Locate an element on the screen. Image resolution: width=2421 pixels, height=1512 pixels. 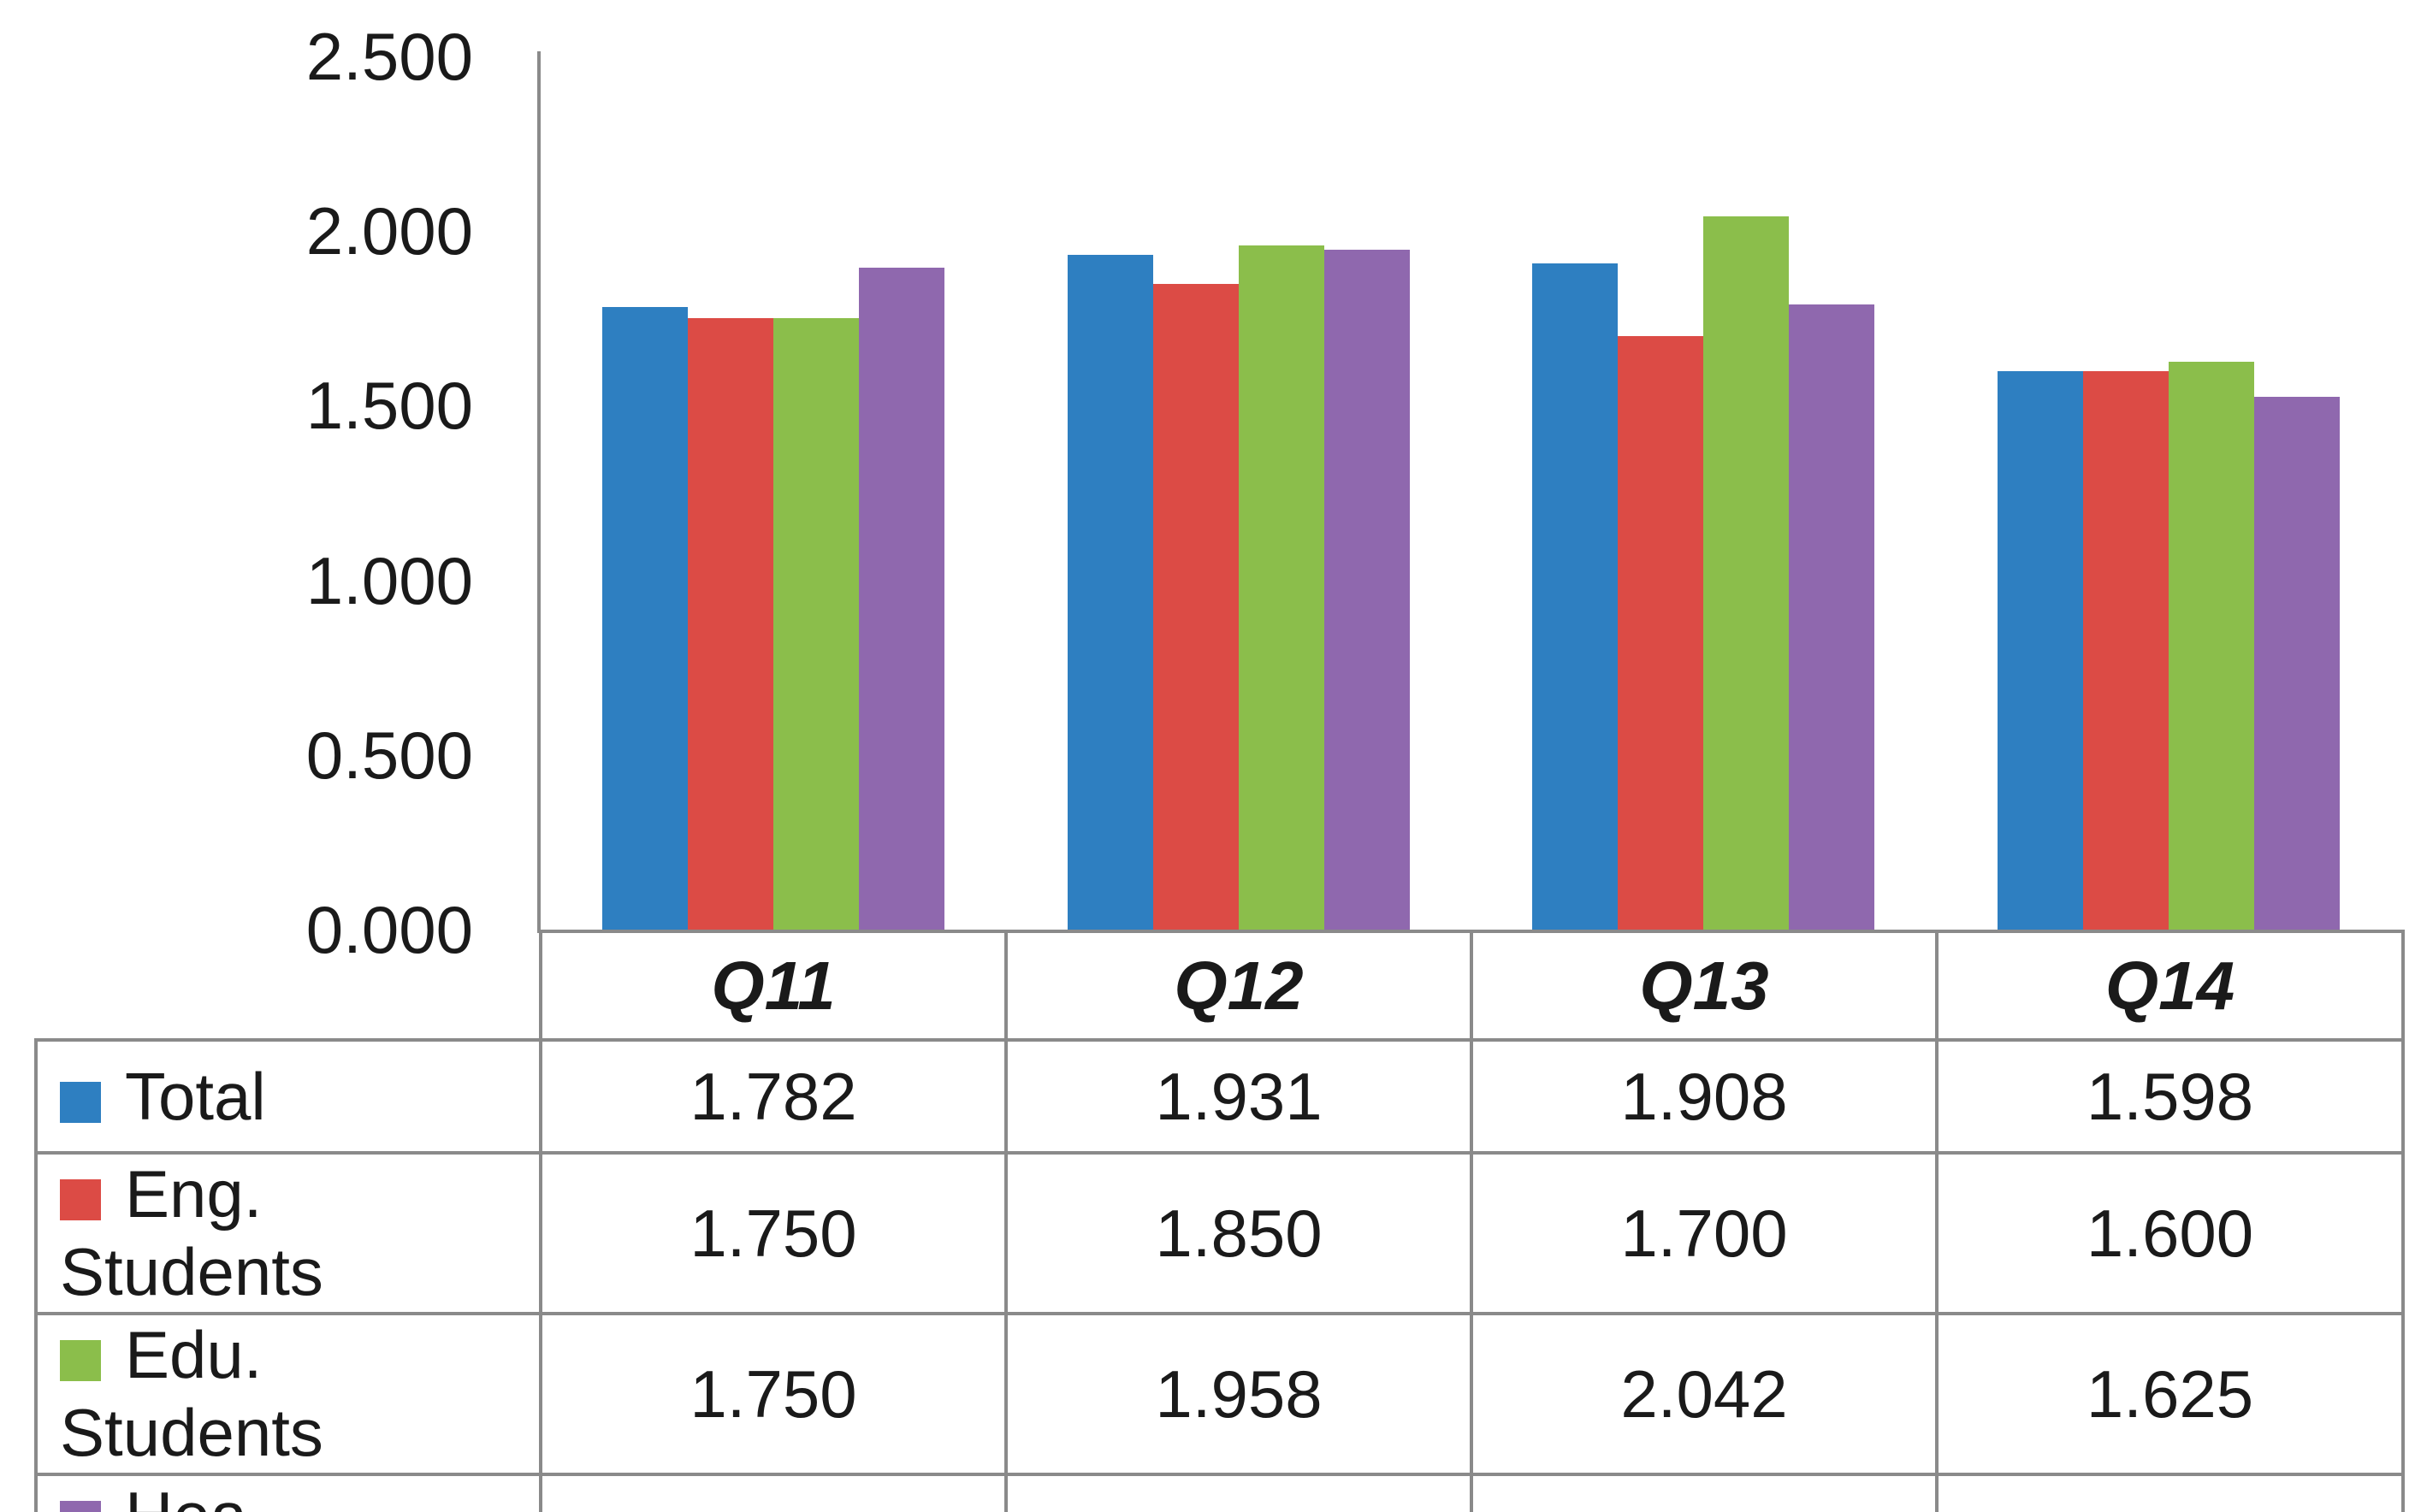
y-tick-label: 0.000 is located at coordinates (389, 929).